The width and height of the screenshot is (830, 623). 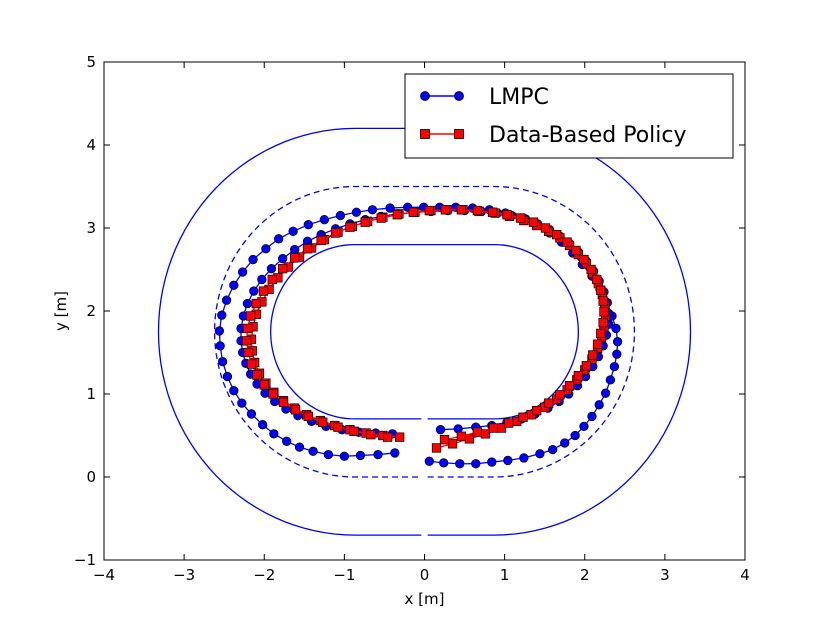 What do you see at coordinates (424, 331) in the screenshot?
I see `track-inner-boundary` at bounding box center [424, 331].